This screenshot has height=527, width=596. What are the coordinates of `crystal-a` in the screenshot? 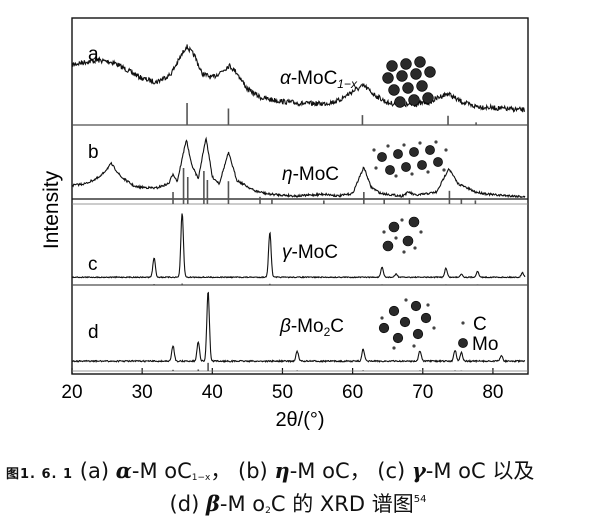 It's located at (409, 82).